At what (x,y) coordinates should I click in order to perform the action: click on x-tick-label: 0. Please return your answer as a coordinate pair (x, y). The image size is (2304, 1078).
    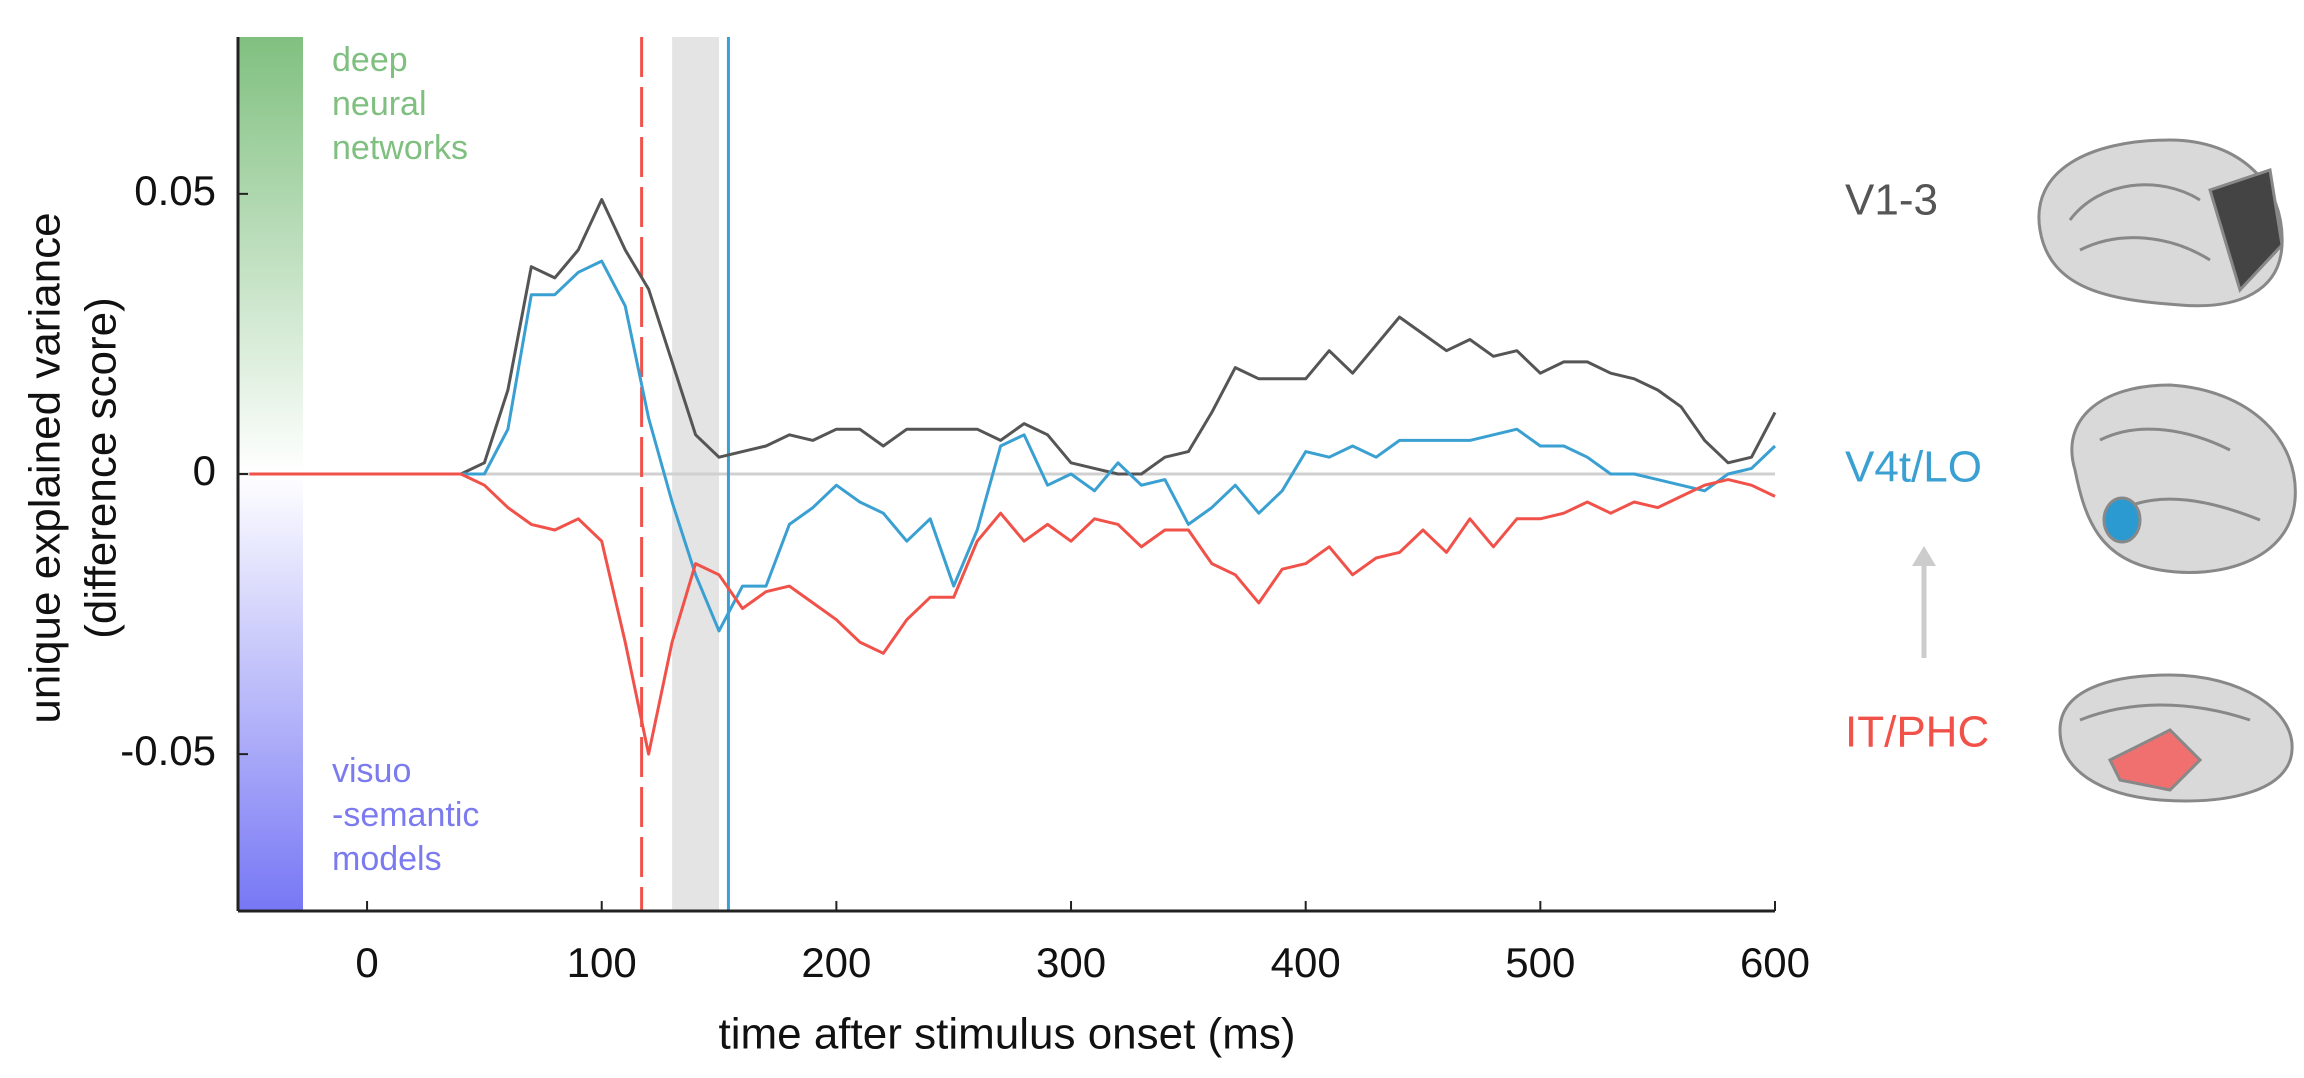
    Looking at the image, I should click on (366, 962).